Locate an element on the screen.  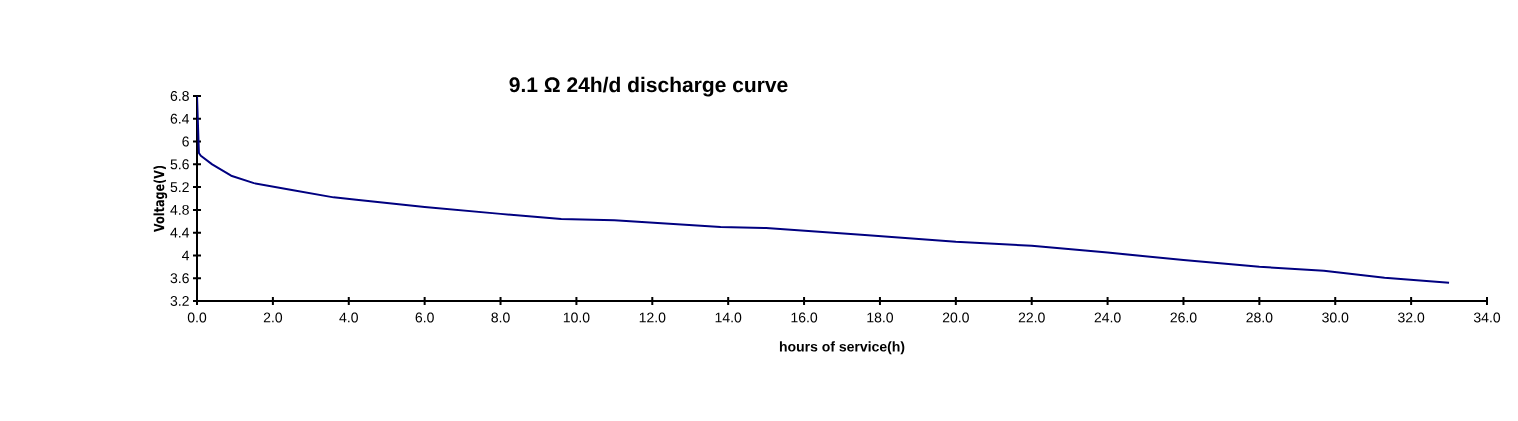
y-tick-label: 6.8 is located at coordinates (179, 96).